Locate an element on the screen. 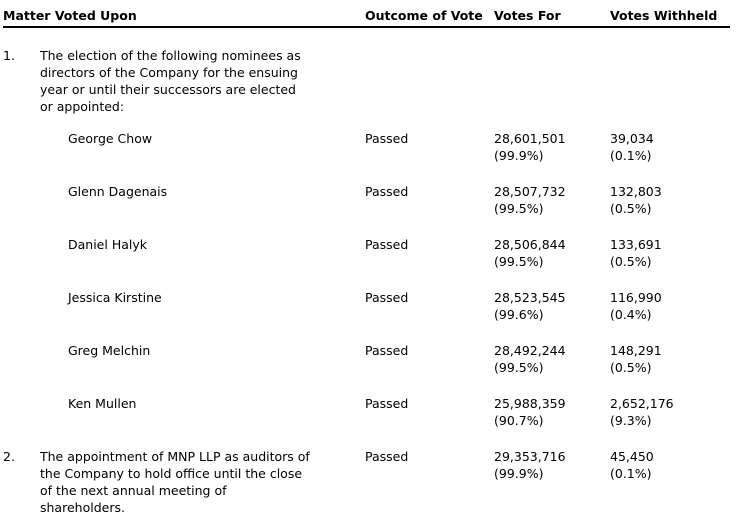 This screenshot has height=516, width=755. nominee-cell: Jessica Kirstine is located at coordinates (184, 297).